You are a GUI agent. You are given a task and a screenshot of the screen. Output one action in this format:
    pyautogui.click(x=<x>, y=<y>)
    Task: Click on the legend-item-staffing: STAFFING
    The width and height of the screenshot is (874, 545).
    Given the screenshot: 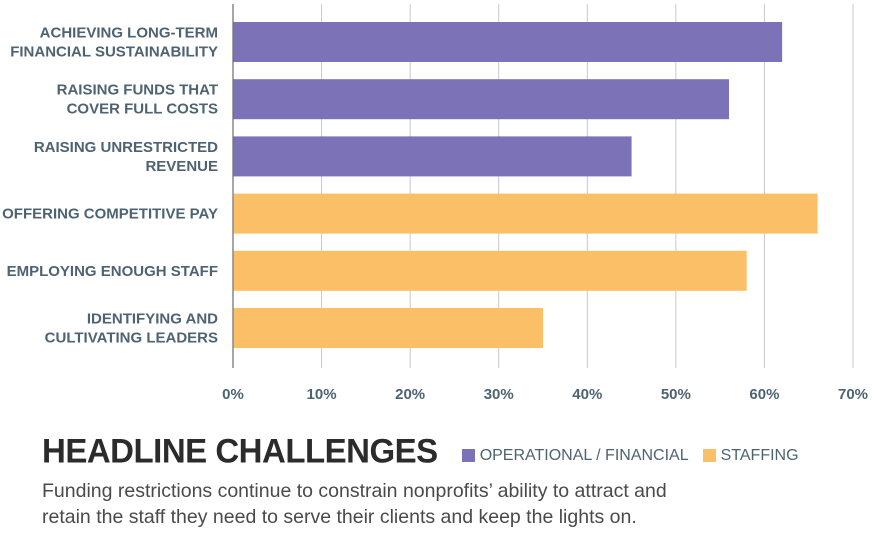 What is the action you would take?
    pyautogui.click(x=750, y=455)
    